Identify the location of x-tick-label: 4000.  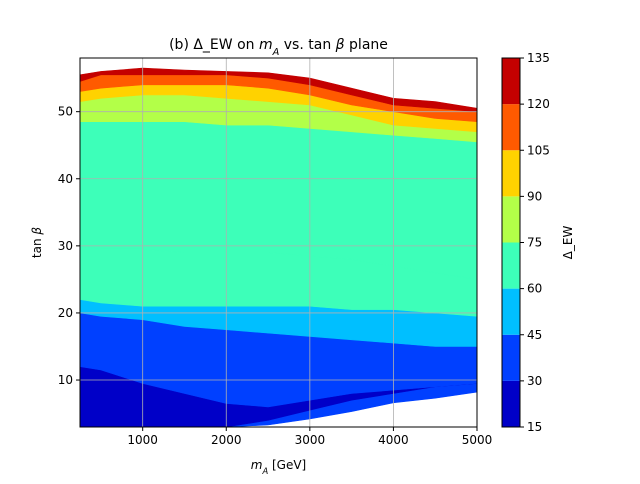
(393, 440).